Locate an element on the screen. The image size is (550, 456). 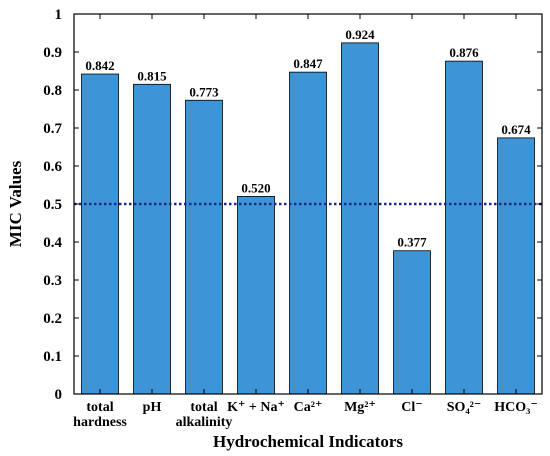
bar-value-label: 0.847 is located at coordinates (308, 63).